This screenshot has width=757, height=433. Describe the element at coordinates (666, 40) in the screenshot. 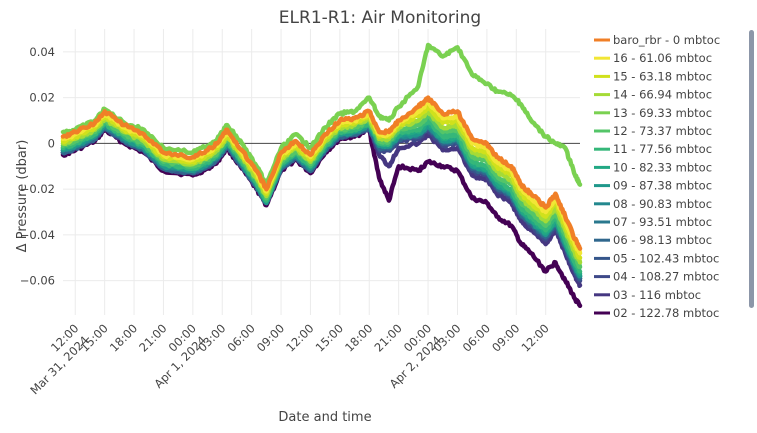

I see `legend-label: baro_rbr - 0 mbtoc` at that location.